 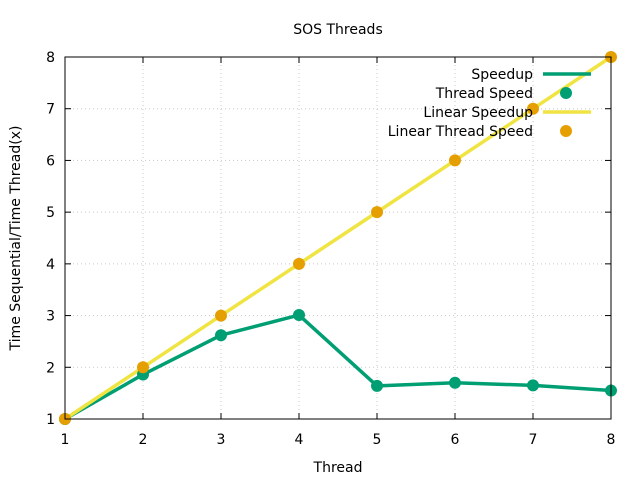 I want to click on x-tick-label: 3, so click(x=221, y=440).